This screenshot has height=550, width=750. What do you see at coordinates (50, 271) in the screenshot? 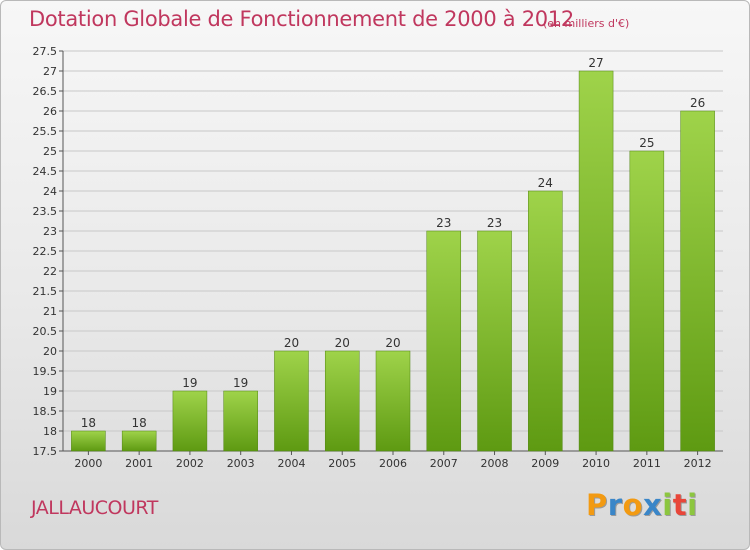
I see `y-tick-label: 22` at bounding box center [50, 271].